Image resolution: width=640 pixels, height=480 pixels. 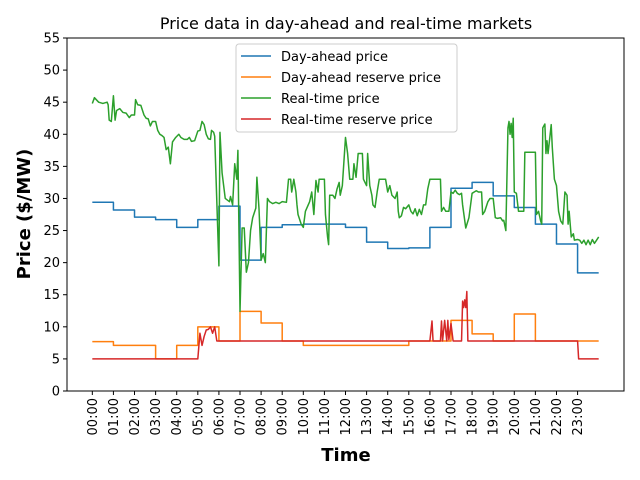 What do you see at coordinates (51, 103) in the screenshot?
I see `y-tick-label: 45` at bounding box center [51, 103].